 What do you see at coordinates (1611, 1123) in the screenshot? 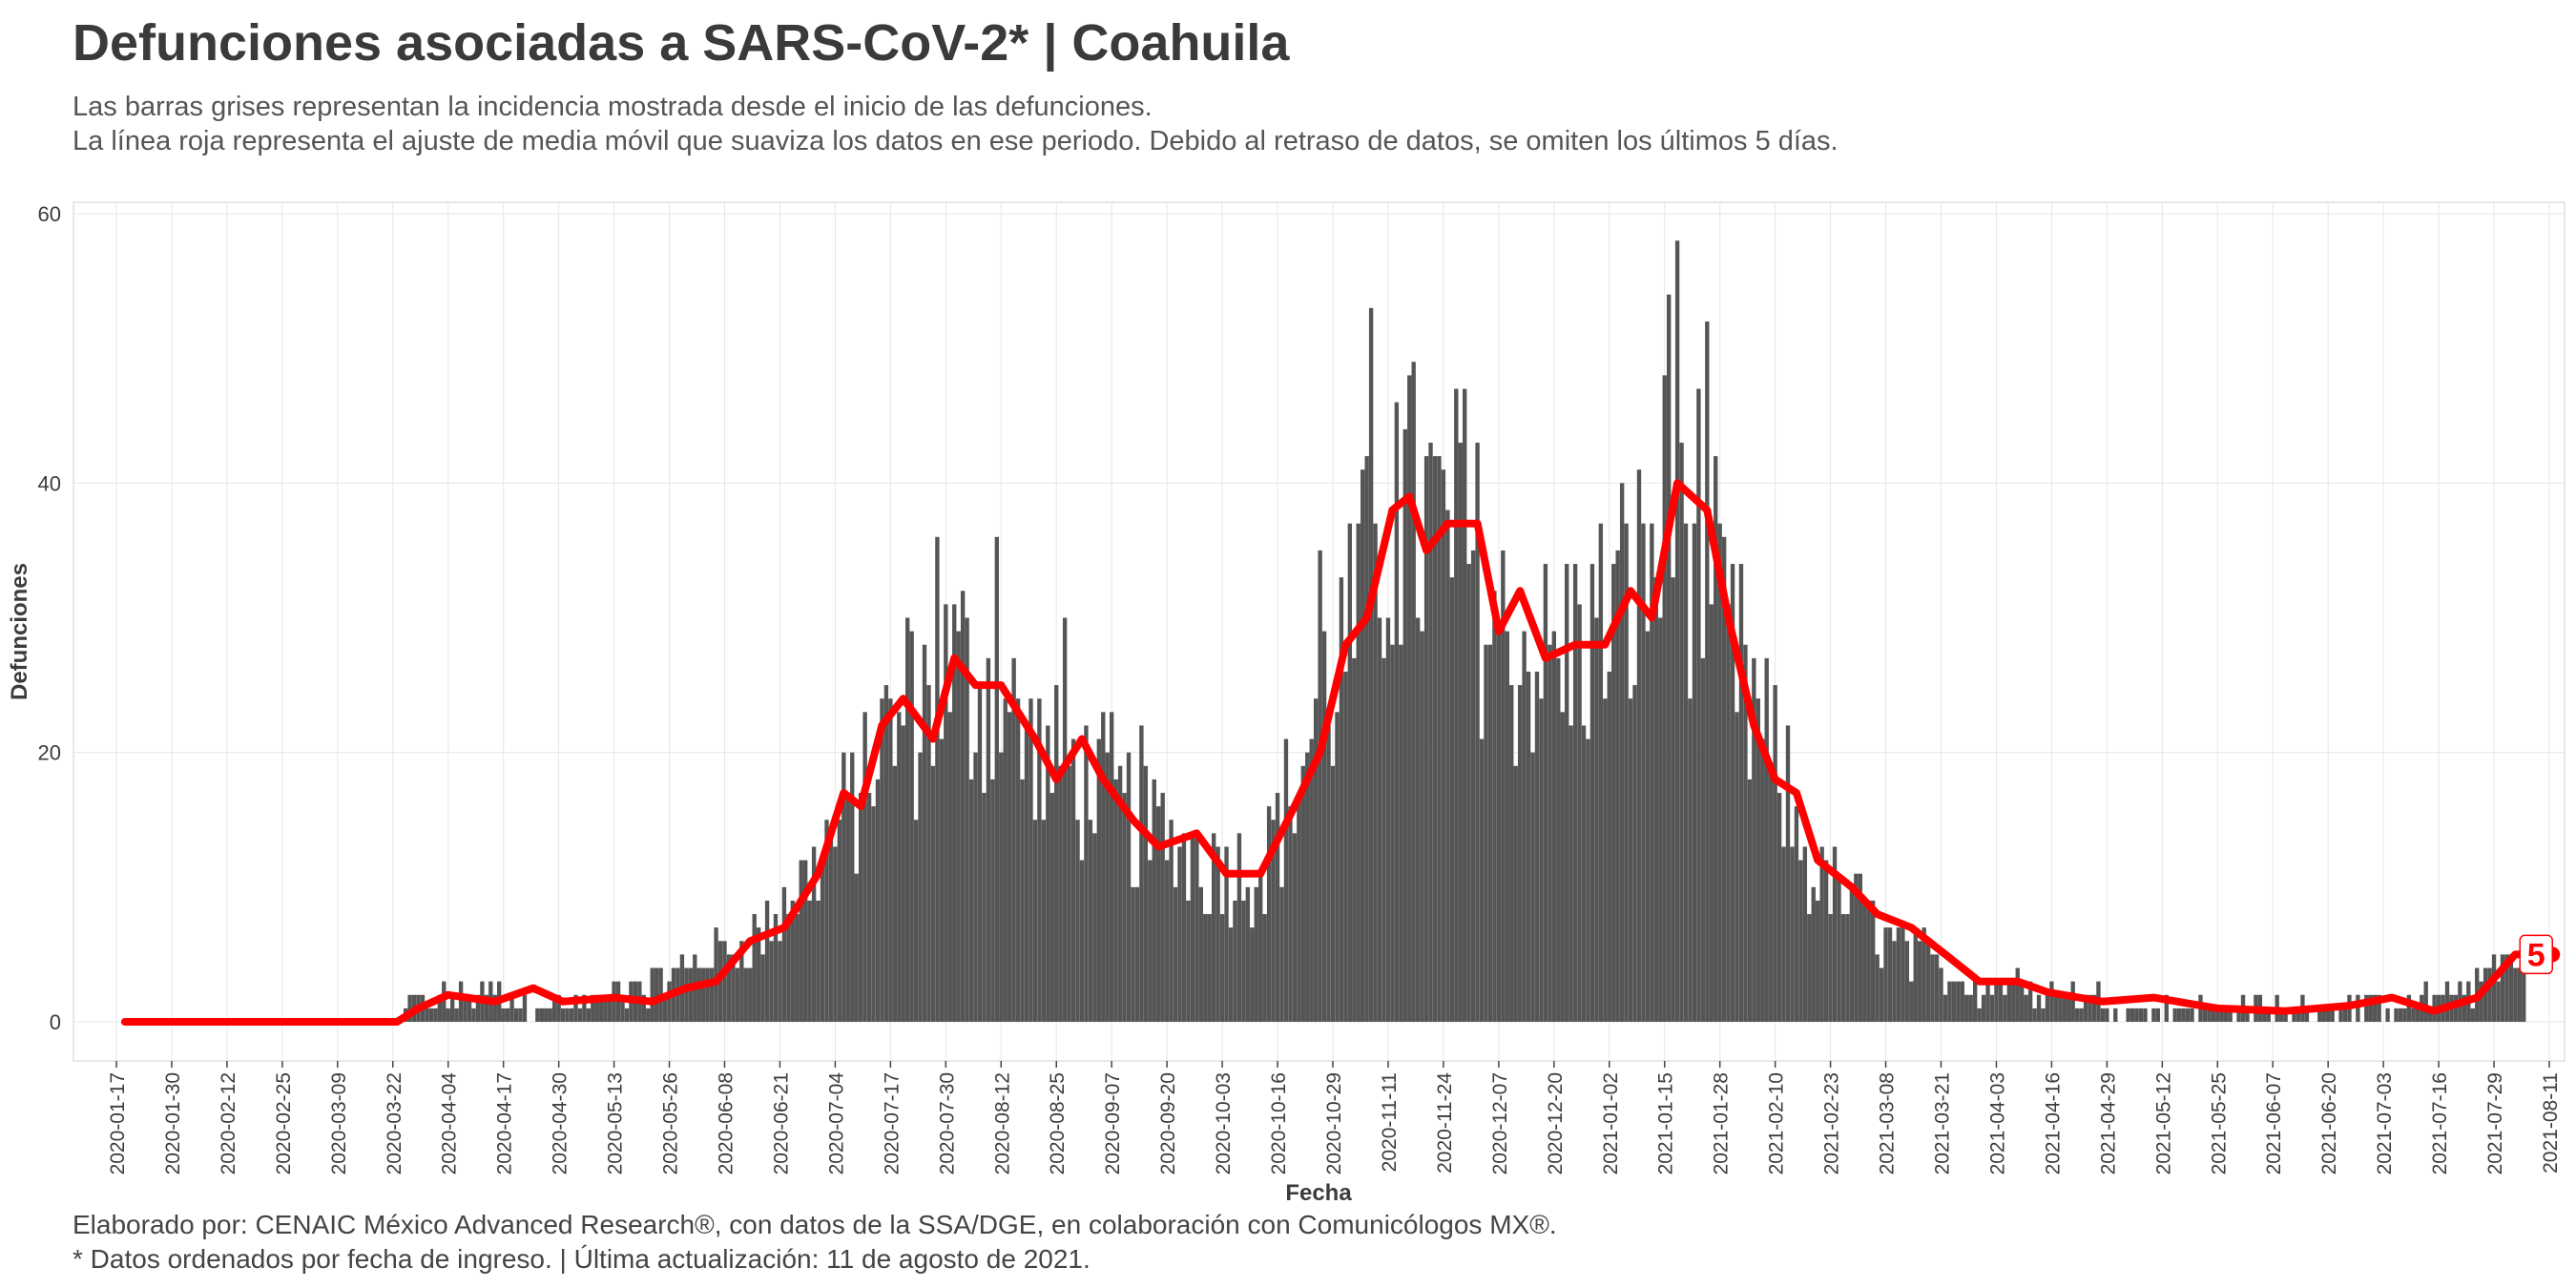
I see `x-tick-label: 2021-01-02` at bounding box center [1611, 1123].